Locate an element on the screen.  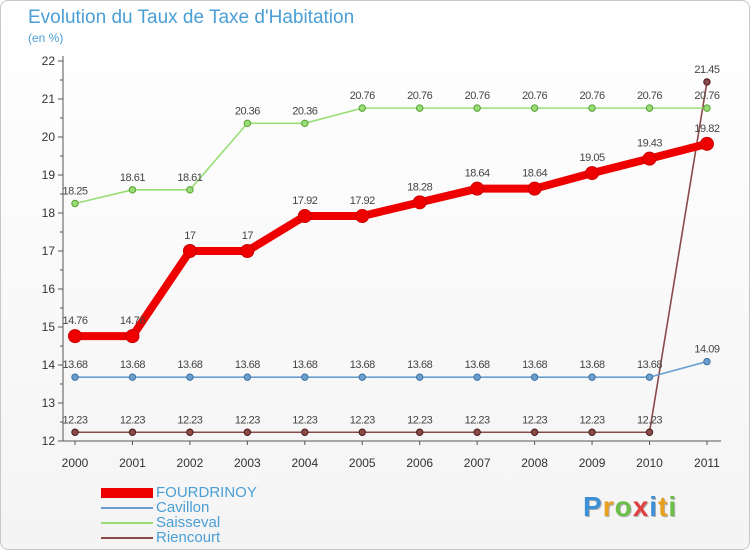
data-label-saisseval: 18.25 is located at coordinates (74, 192).